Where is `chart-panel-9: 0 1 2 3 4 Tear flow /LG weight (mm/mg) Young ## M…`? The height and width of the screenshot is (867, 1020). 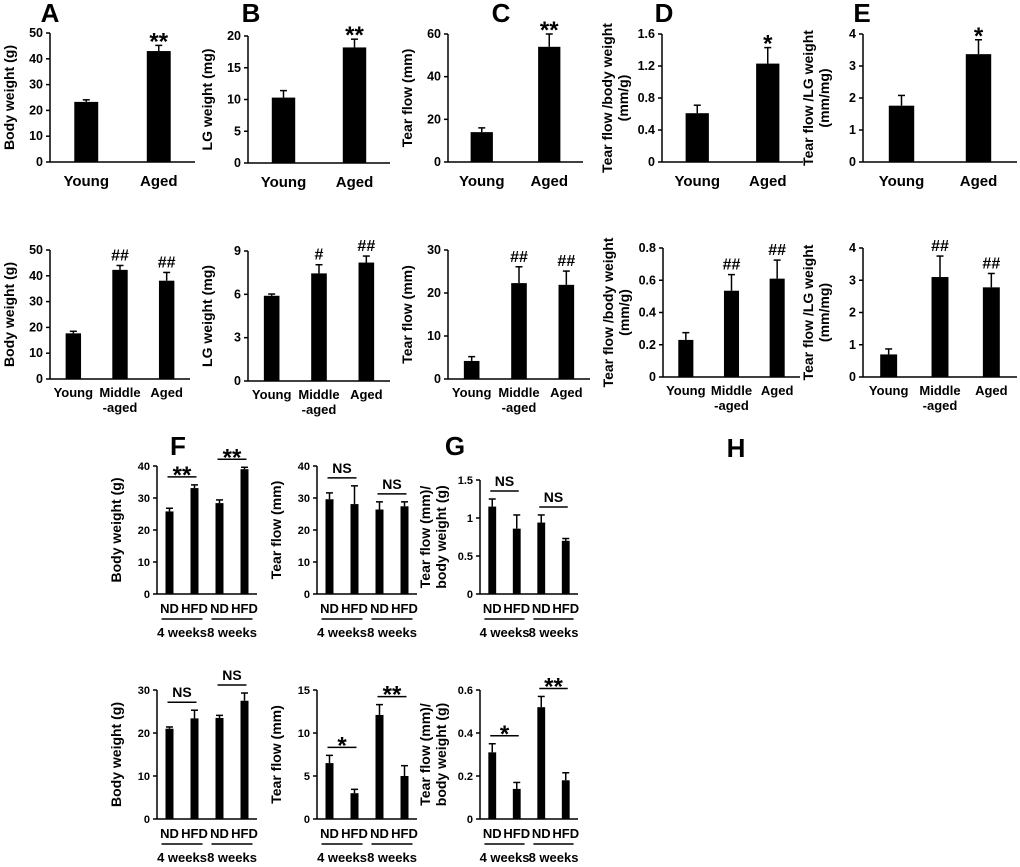 chart-panel-9: 0 1 2 3 4 Tear flow /LG weight (mm/mg) Young ## M… is located at coordinates (908, 325).